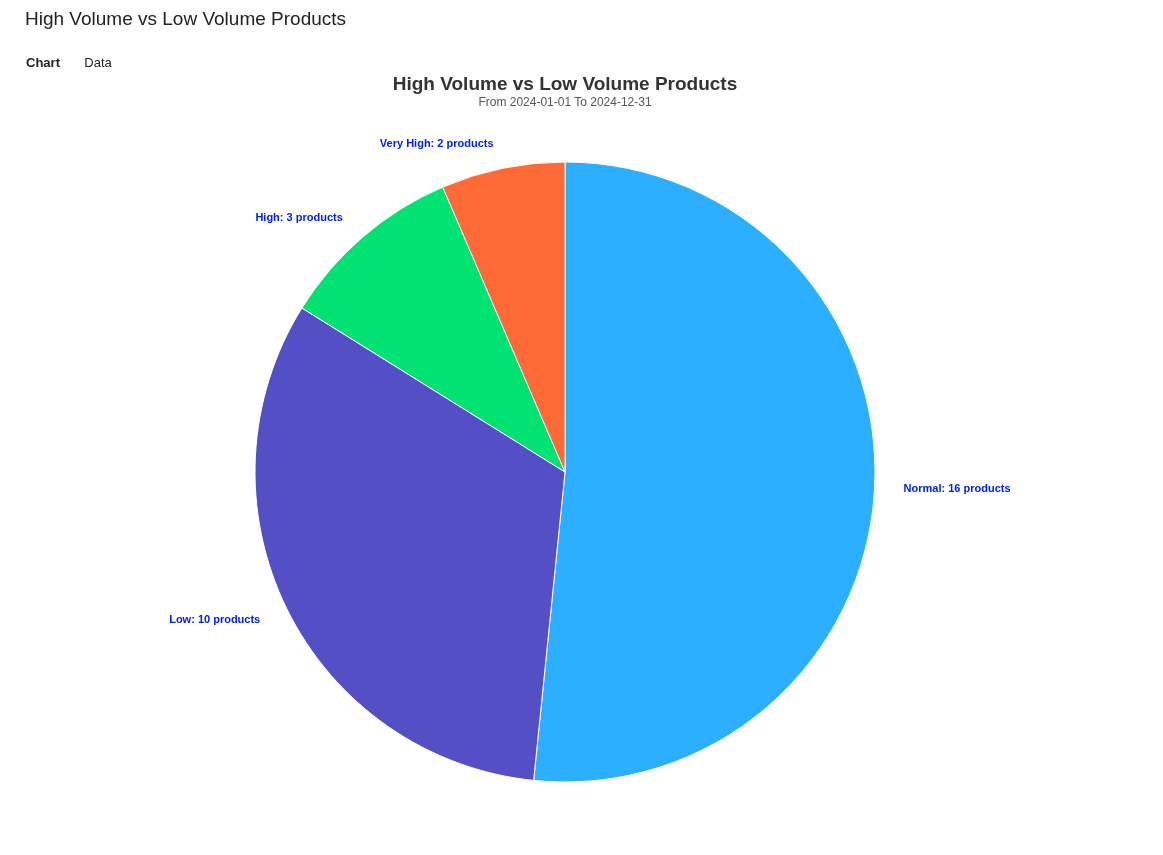 The image size is (1163, 855). Describe the element at coordinates (565, 102) in the screenshot. I see `chart-subtitle: From 2024-01-01 To 2024-12-31` at that location.